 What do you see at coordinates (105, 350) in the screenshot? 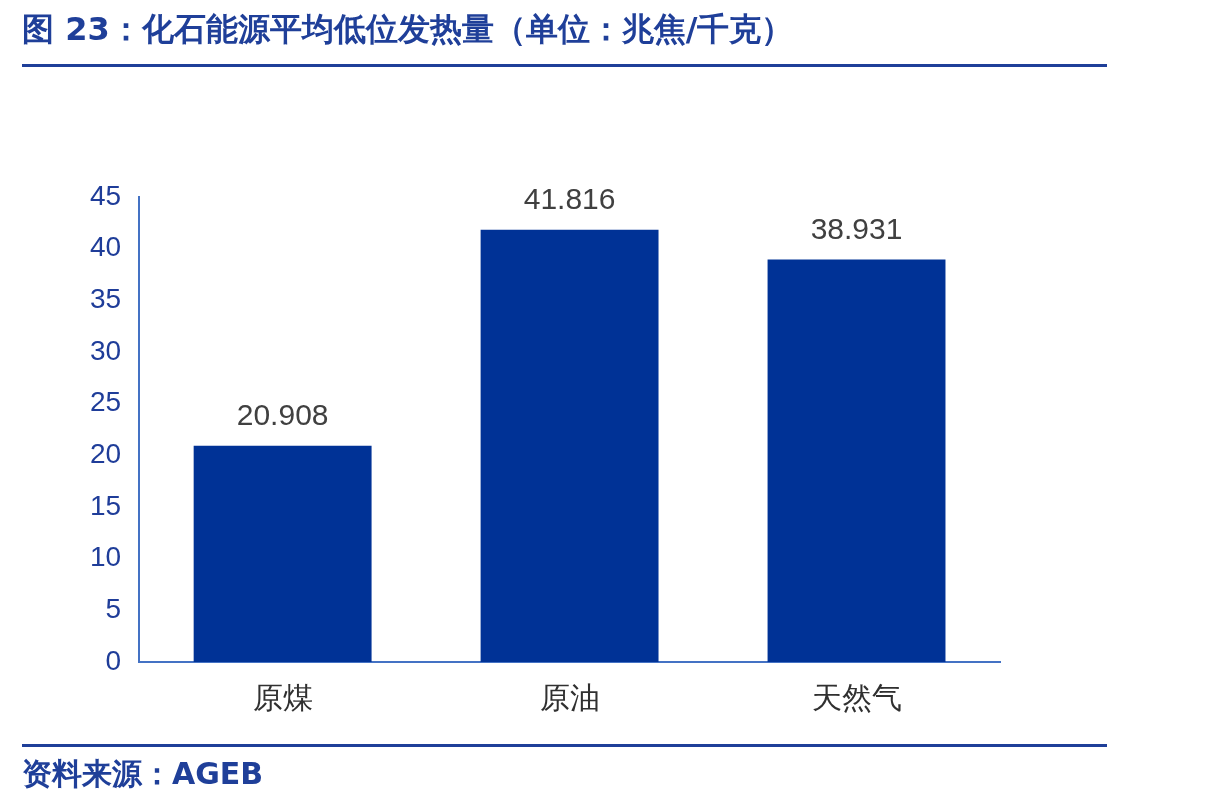
I see `y-tick-label: 30` at bounding box center [105, 350].